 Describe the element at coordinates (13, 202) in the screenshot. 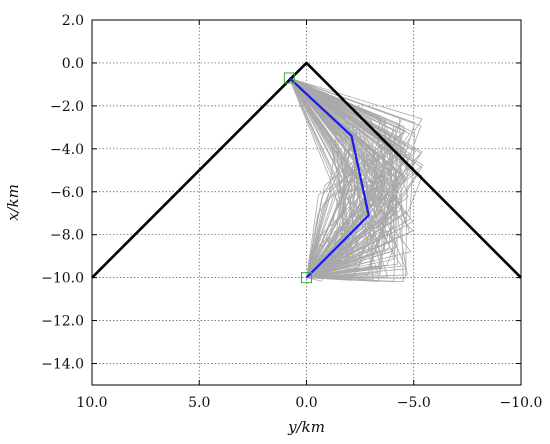

I see `y-axis-title: x/km` at that location.